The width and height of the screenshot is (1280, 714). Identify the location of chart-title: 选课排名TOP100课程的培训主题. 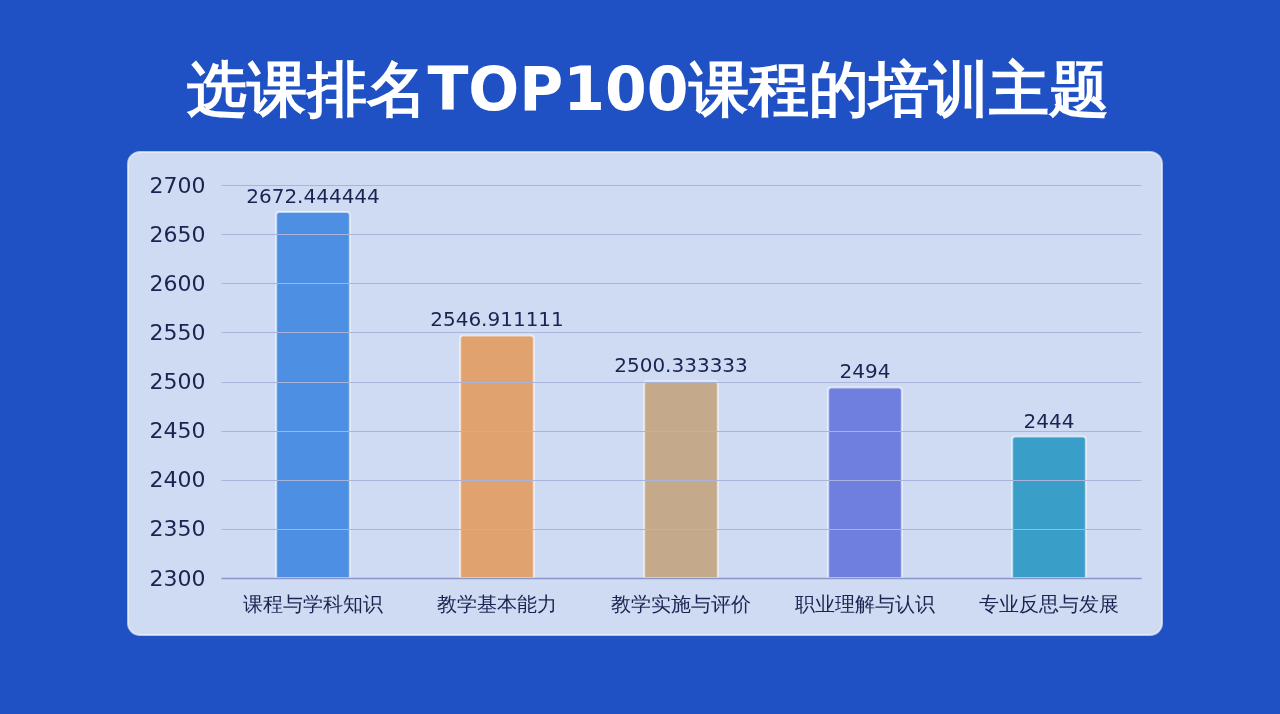
(647, 89).